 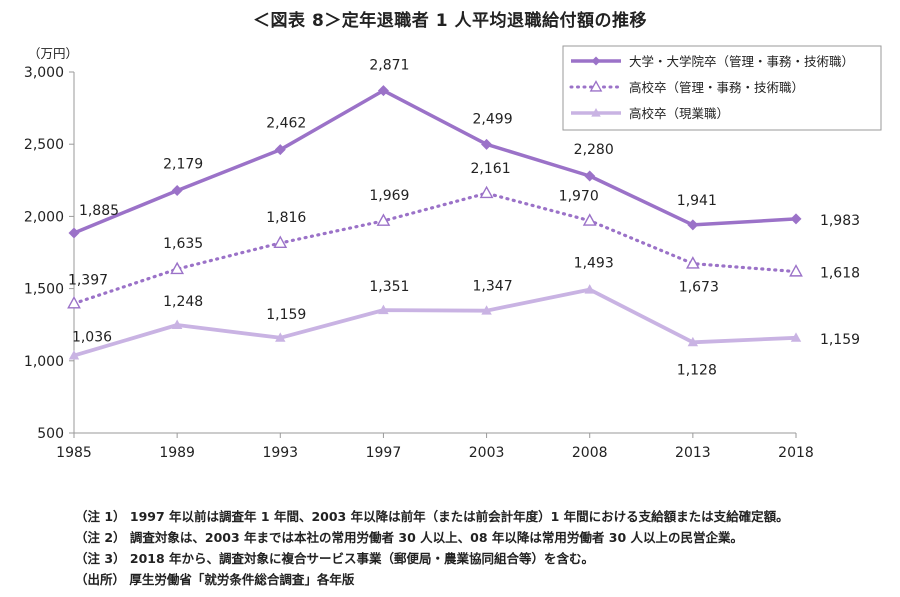 What do you see at coordinates (493, 119) in the screenshot?
I see `data-label: 2,499` at bounding box center [493, 119].